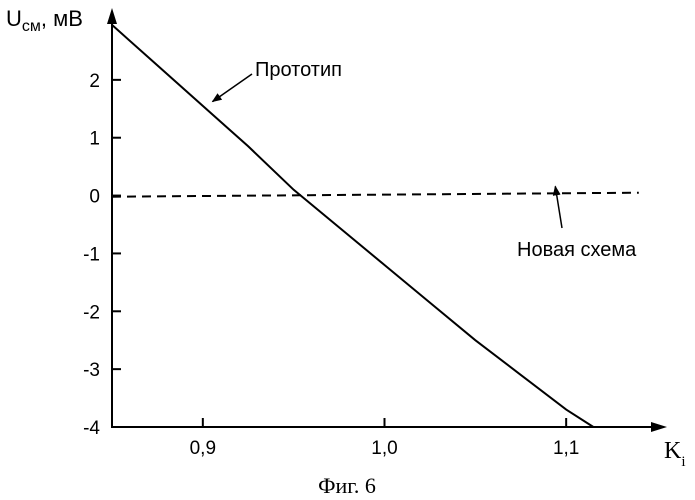 The width and height of the screenshot is (695, 500). Describe the element at coordinates (62, 18) in the screenshot. I see `y-axis-title-unit: , мВ` at that location.